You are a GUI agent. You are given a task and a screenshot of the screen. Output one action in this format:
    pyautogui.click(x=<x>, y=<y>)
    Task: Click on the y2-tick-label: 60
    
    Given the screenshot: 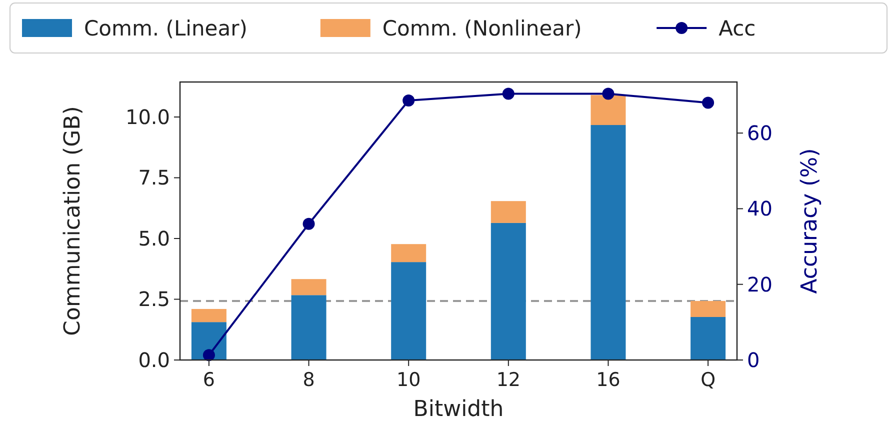 What is the action you would take?
    pyautogui.click(x=759, y=133)
    